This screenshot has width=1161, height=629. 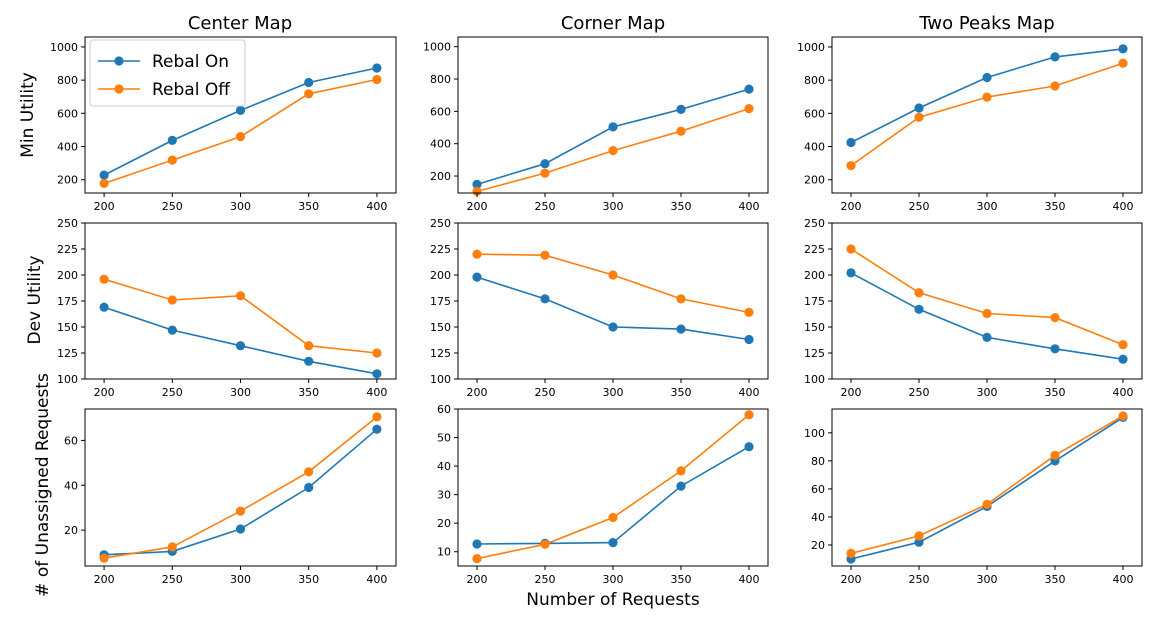 What do you see at coordinates (240, 23) in the screenshot?
I see `column-title-center-map: Center Map` at bounding box center [240, 23].